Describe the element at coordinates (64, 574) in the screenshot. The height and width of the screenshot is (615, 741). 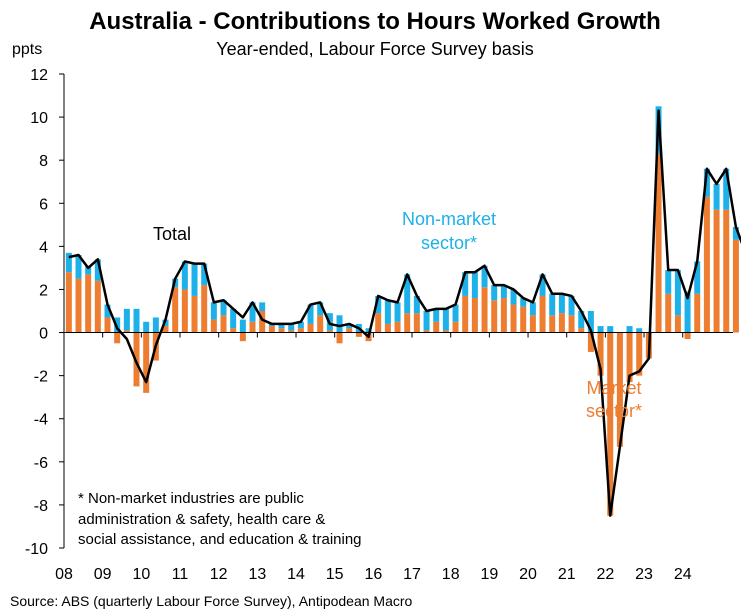
I see `x-tick-label: 08` at that location.